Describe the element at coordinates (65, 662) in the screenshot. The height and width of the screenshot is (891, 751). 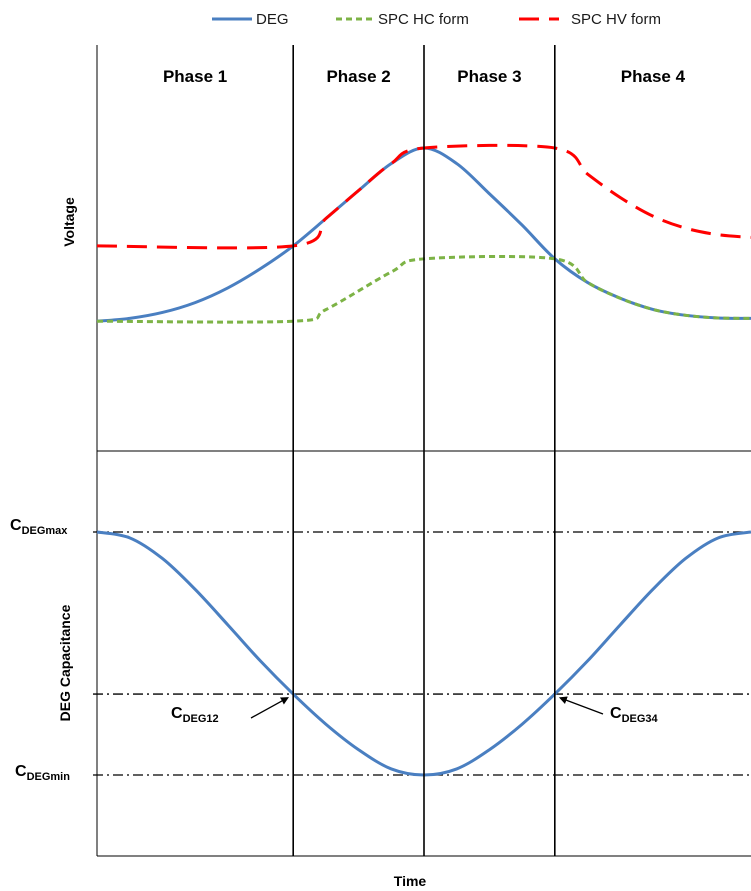
I see `capacitance-axis-label: DEG Capacitance` at that location.